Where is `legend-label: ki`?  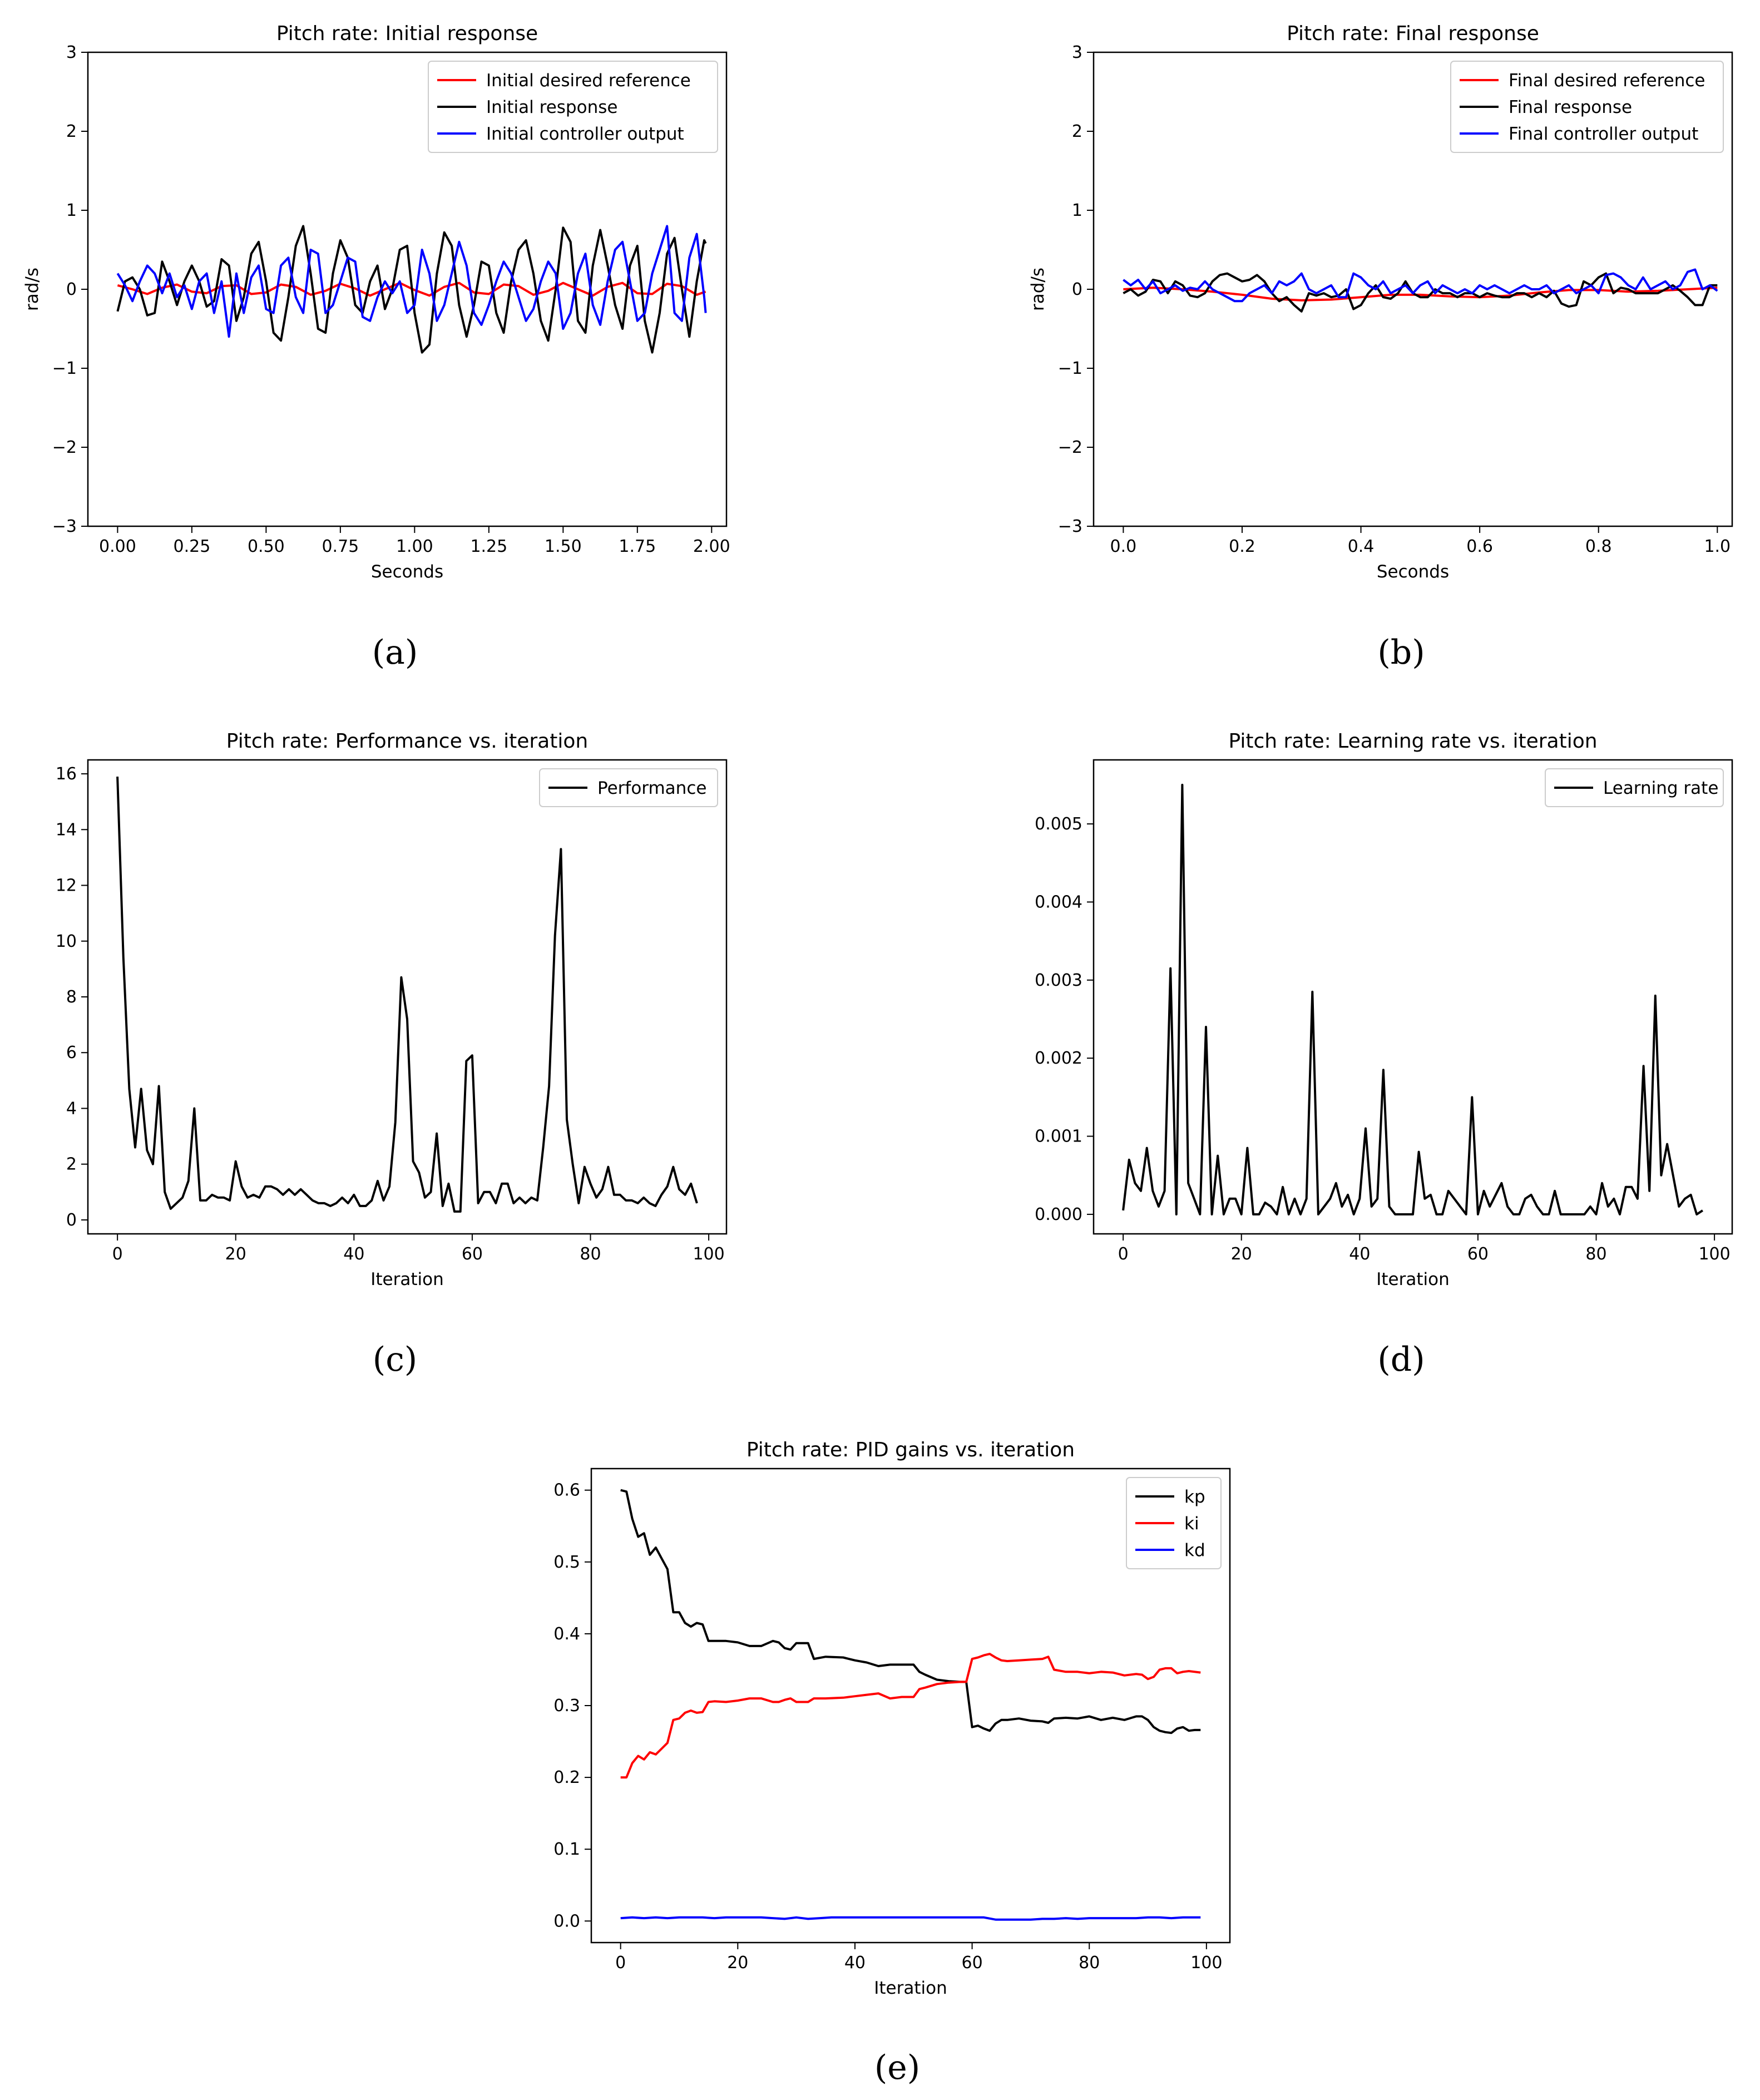
legend-label: ki is located at coordinates (1191, 1524).